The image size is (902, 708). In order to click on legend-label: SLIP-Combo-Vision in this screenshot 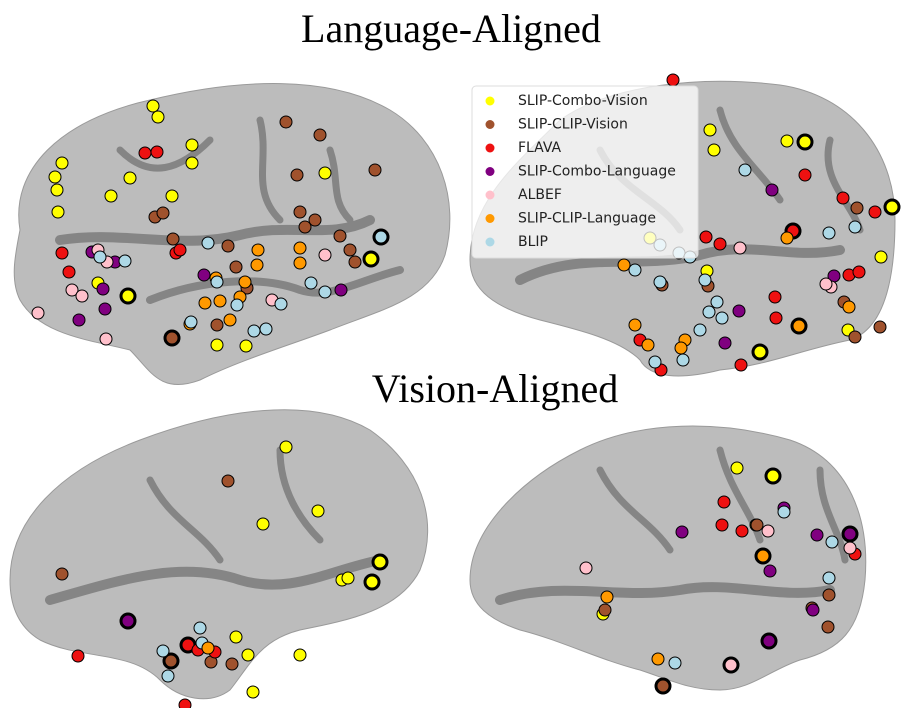, I will do `click(583, 101)`.